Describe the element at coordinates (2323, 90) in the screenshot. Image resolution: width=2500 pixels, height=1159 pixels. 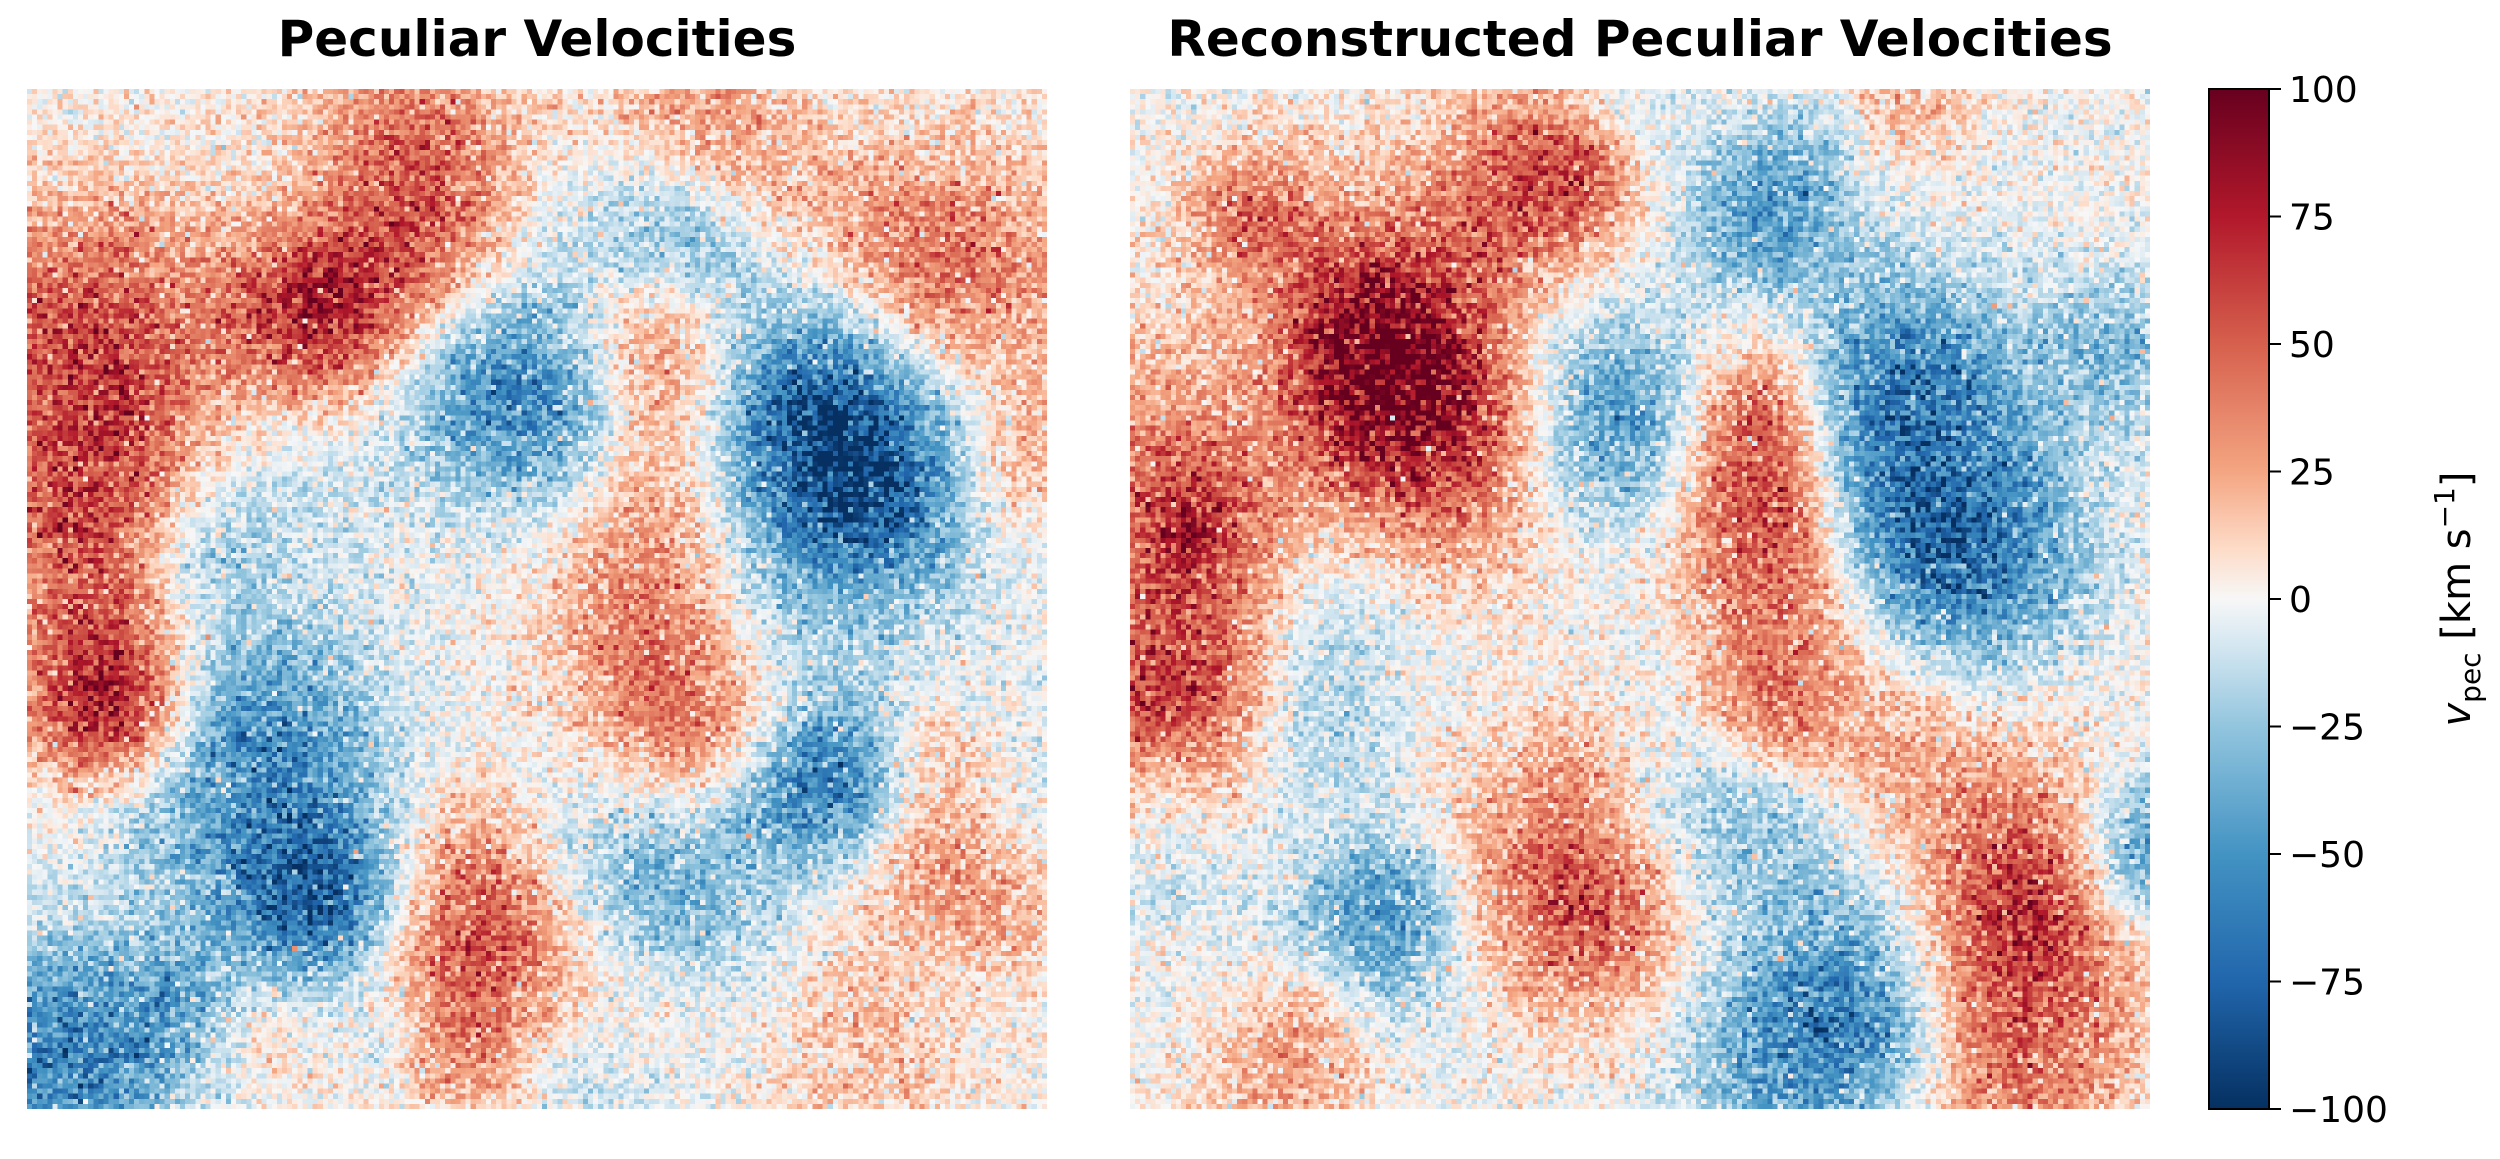
I see `colorbar-tick-label: 100` at that location.